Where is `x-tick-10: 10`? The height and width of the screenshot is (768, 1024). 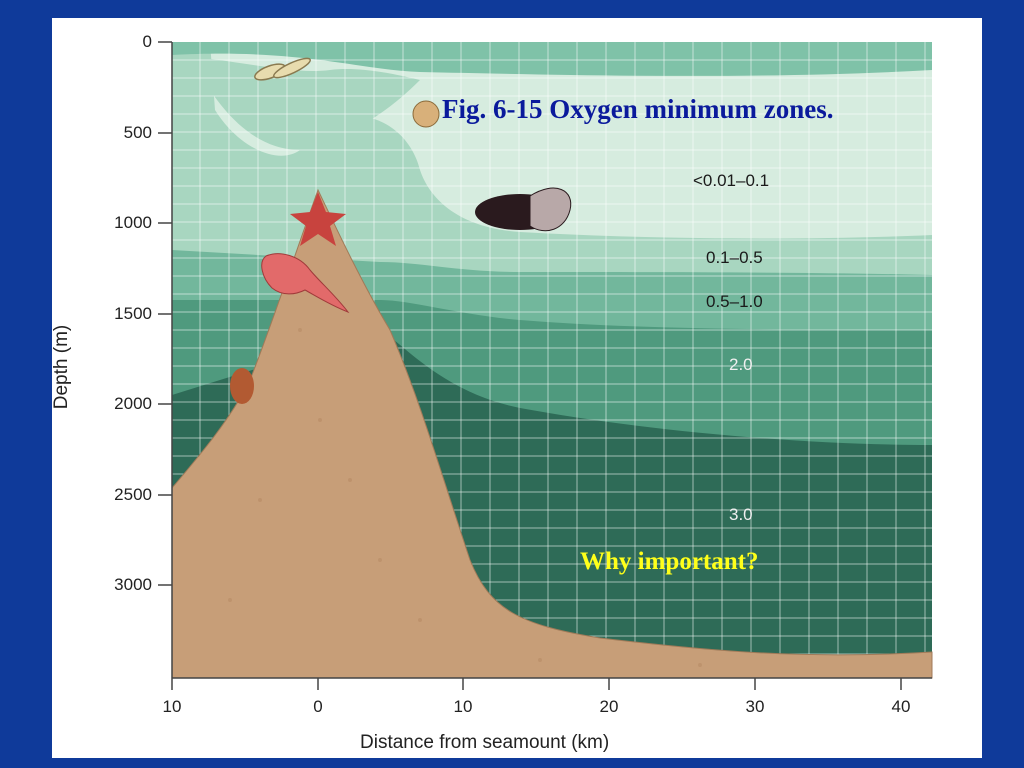 x-tick-10: 10 is located at coordinates (463, 706).